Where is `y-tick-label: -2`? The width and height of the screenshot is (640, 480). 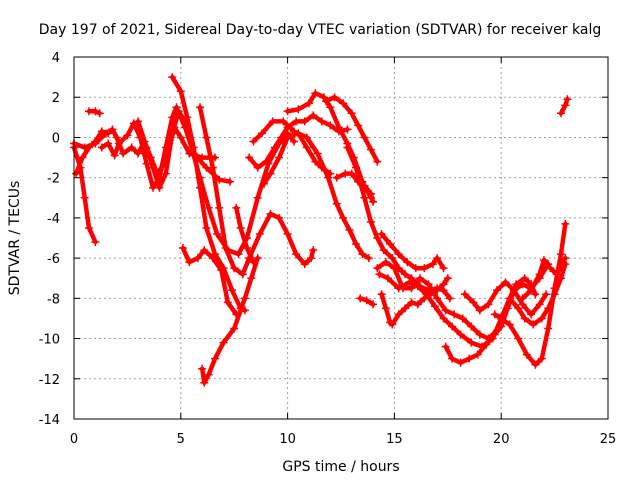 y-tick-label: -2 is located at coordinates (53, 179).